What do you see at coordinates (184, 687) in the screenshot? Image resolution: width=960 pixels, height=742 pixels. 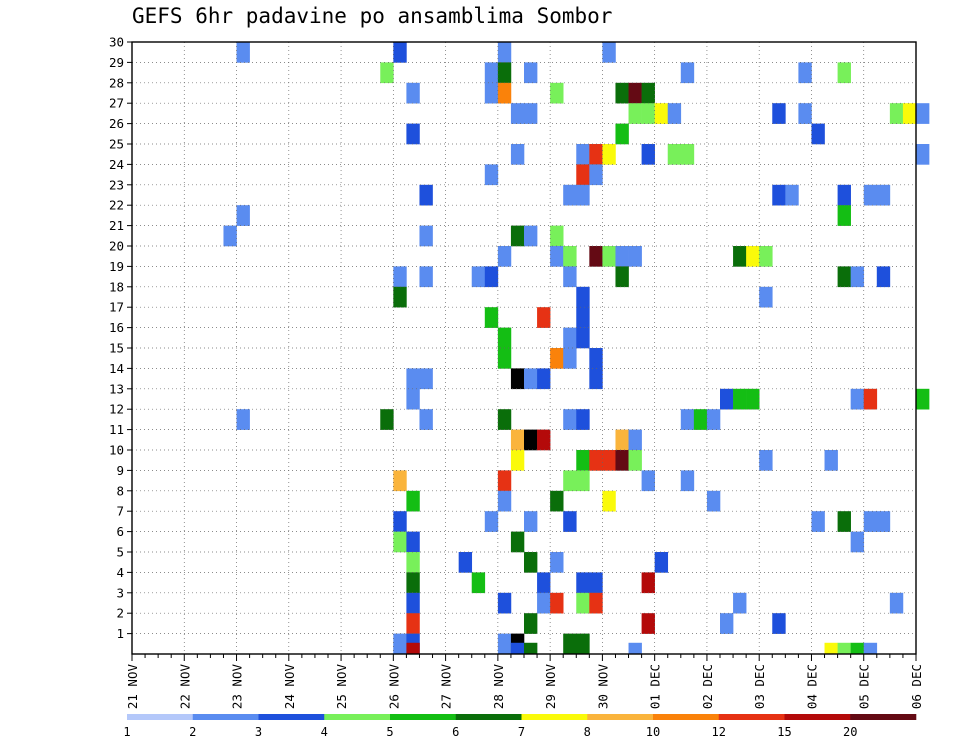 I see `x-tick-label: 22 NOV` at bounding box center [184, 687].